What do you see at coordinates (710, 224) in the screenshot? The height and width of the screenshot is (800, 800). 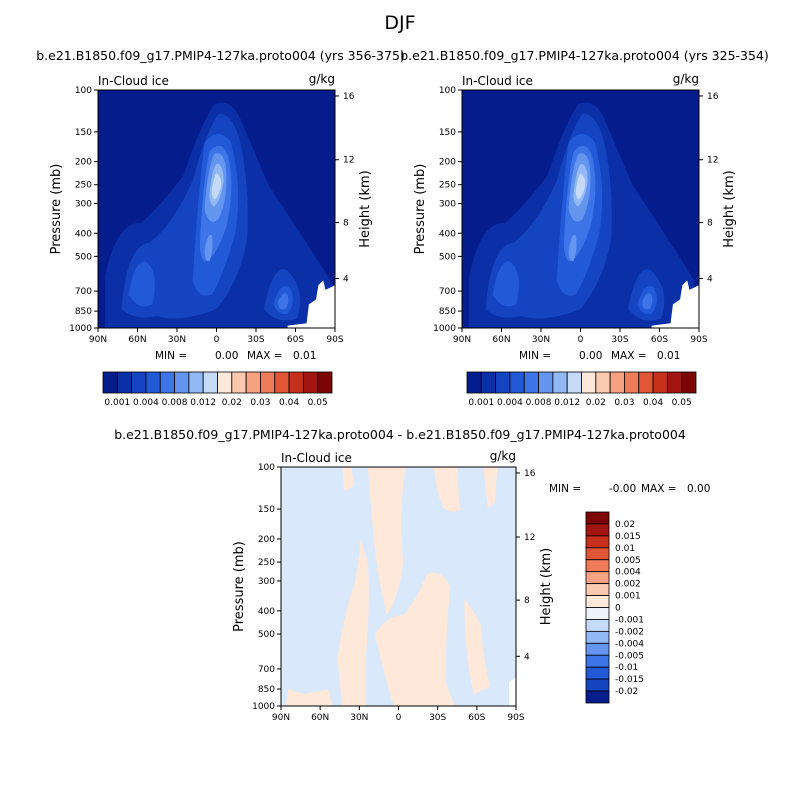 I see `height-tick-label: 8` at bounding box center [710, 224].